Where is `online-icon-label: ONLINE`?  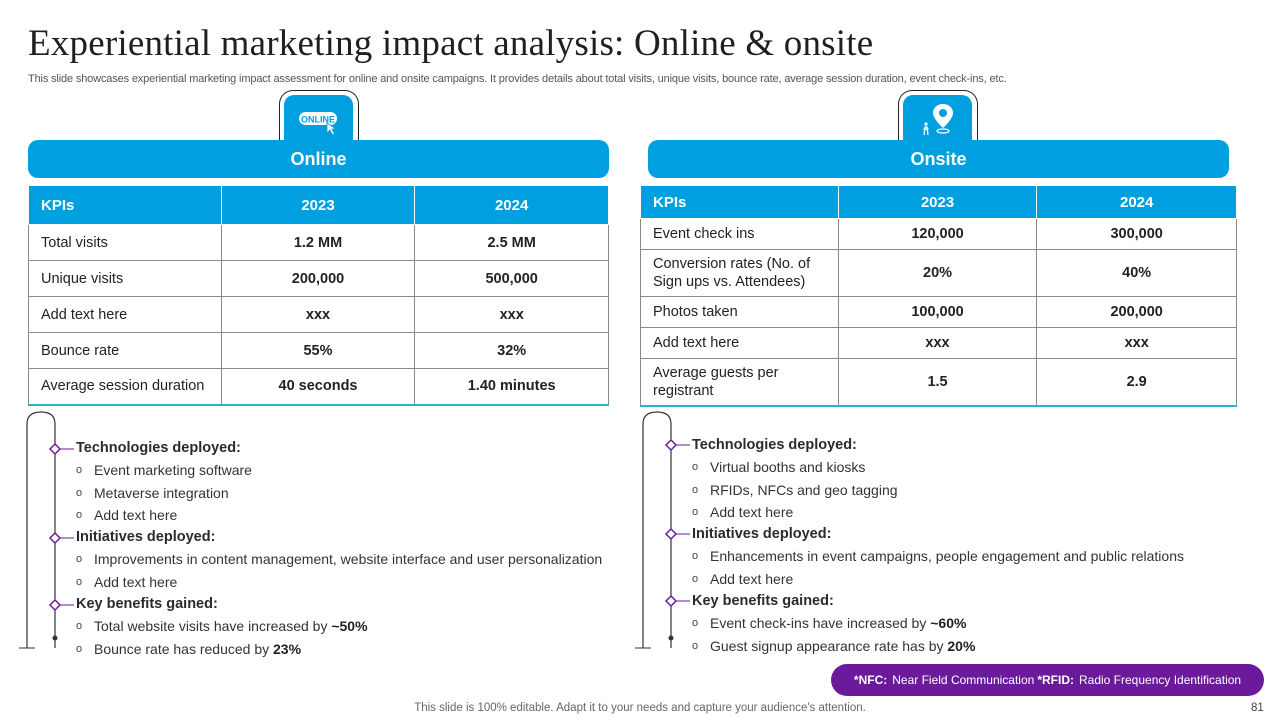 online-icon-label: ONLINE is located at coordinates (317, 120).